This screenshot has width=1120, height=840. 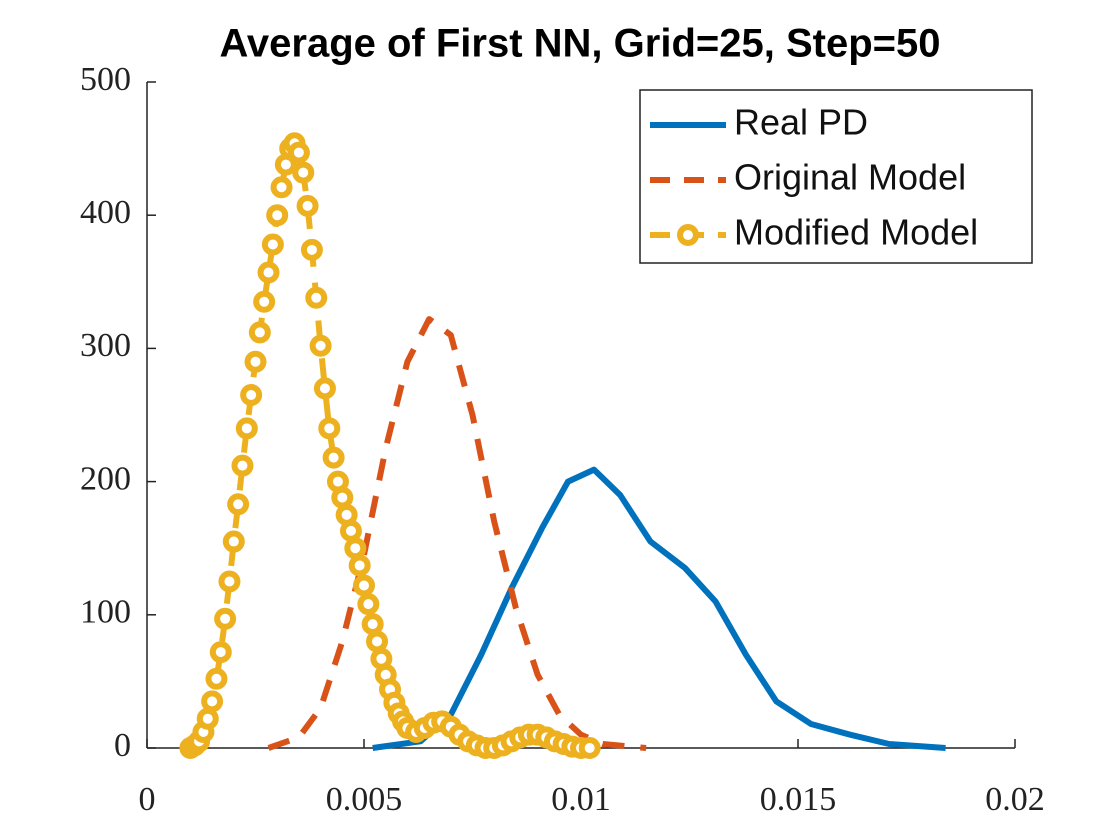 I want to click on y-tick-label: 500, so click(x=105, y=79).